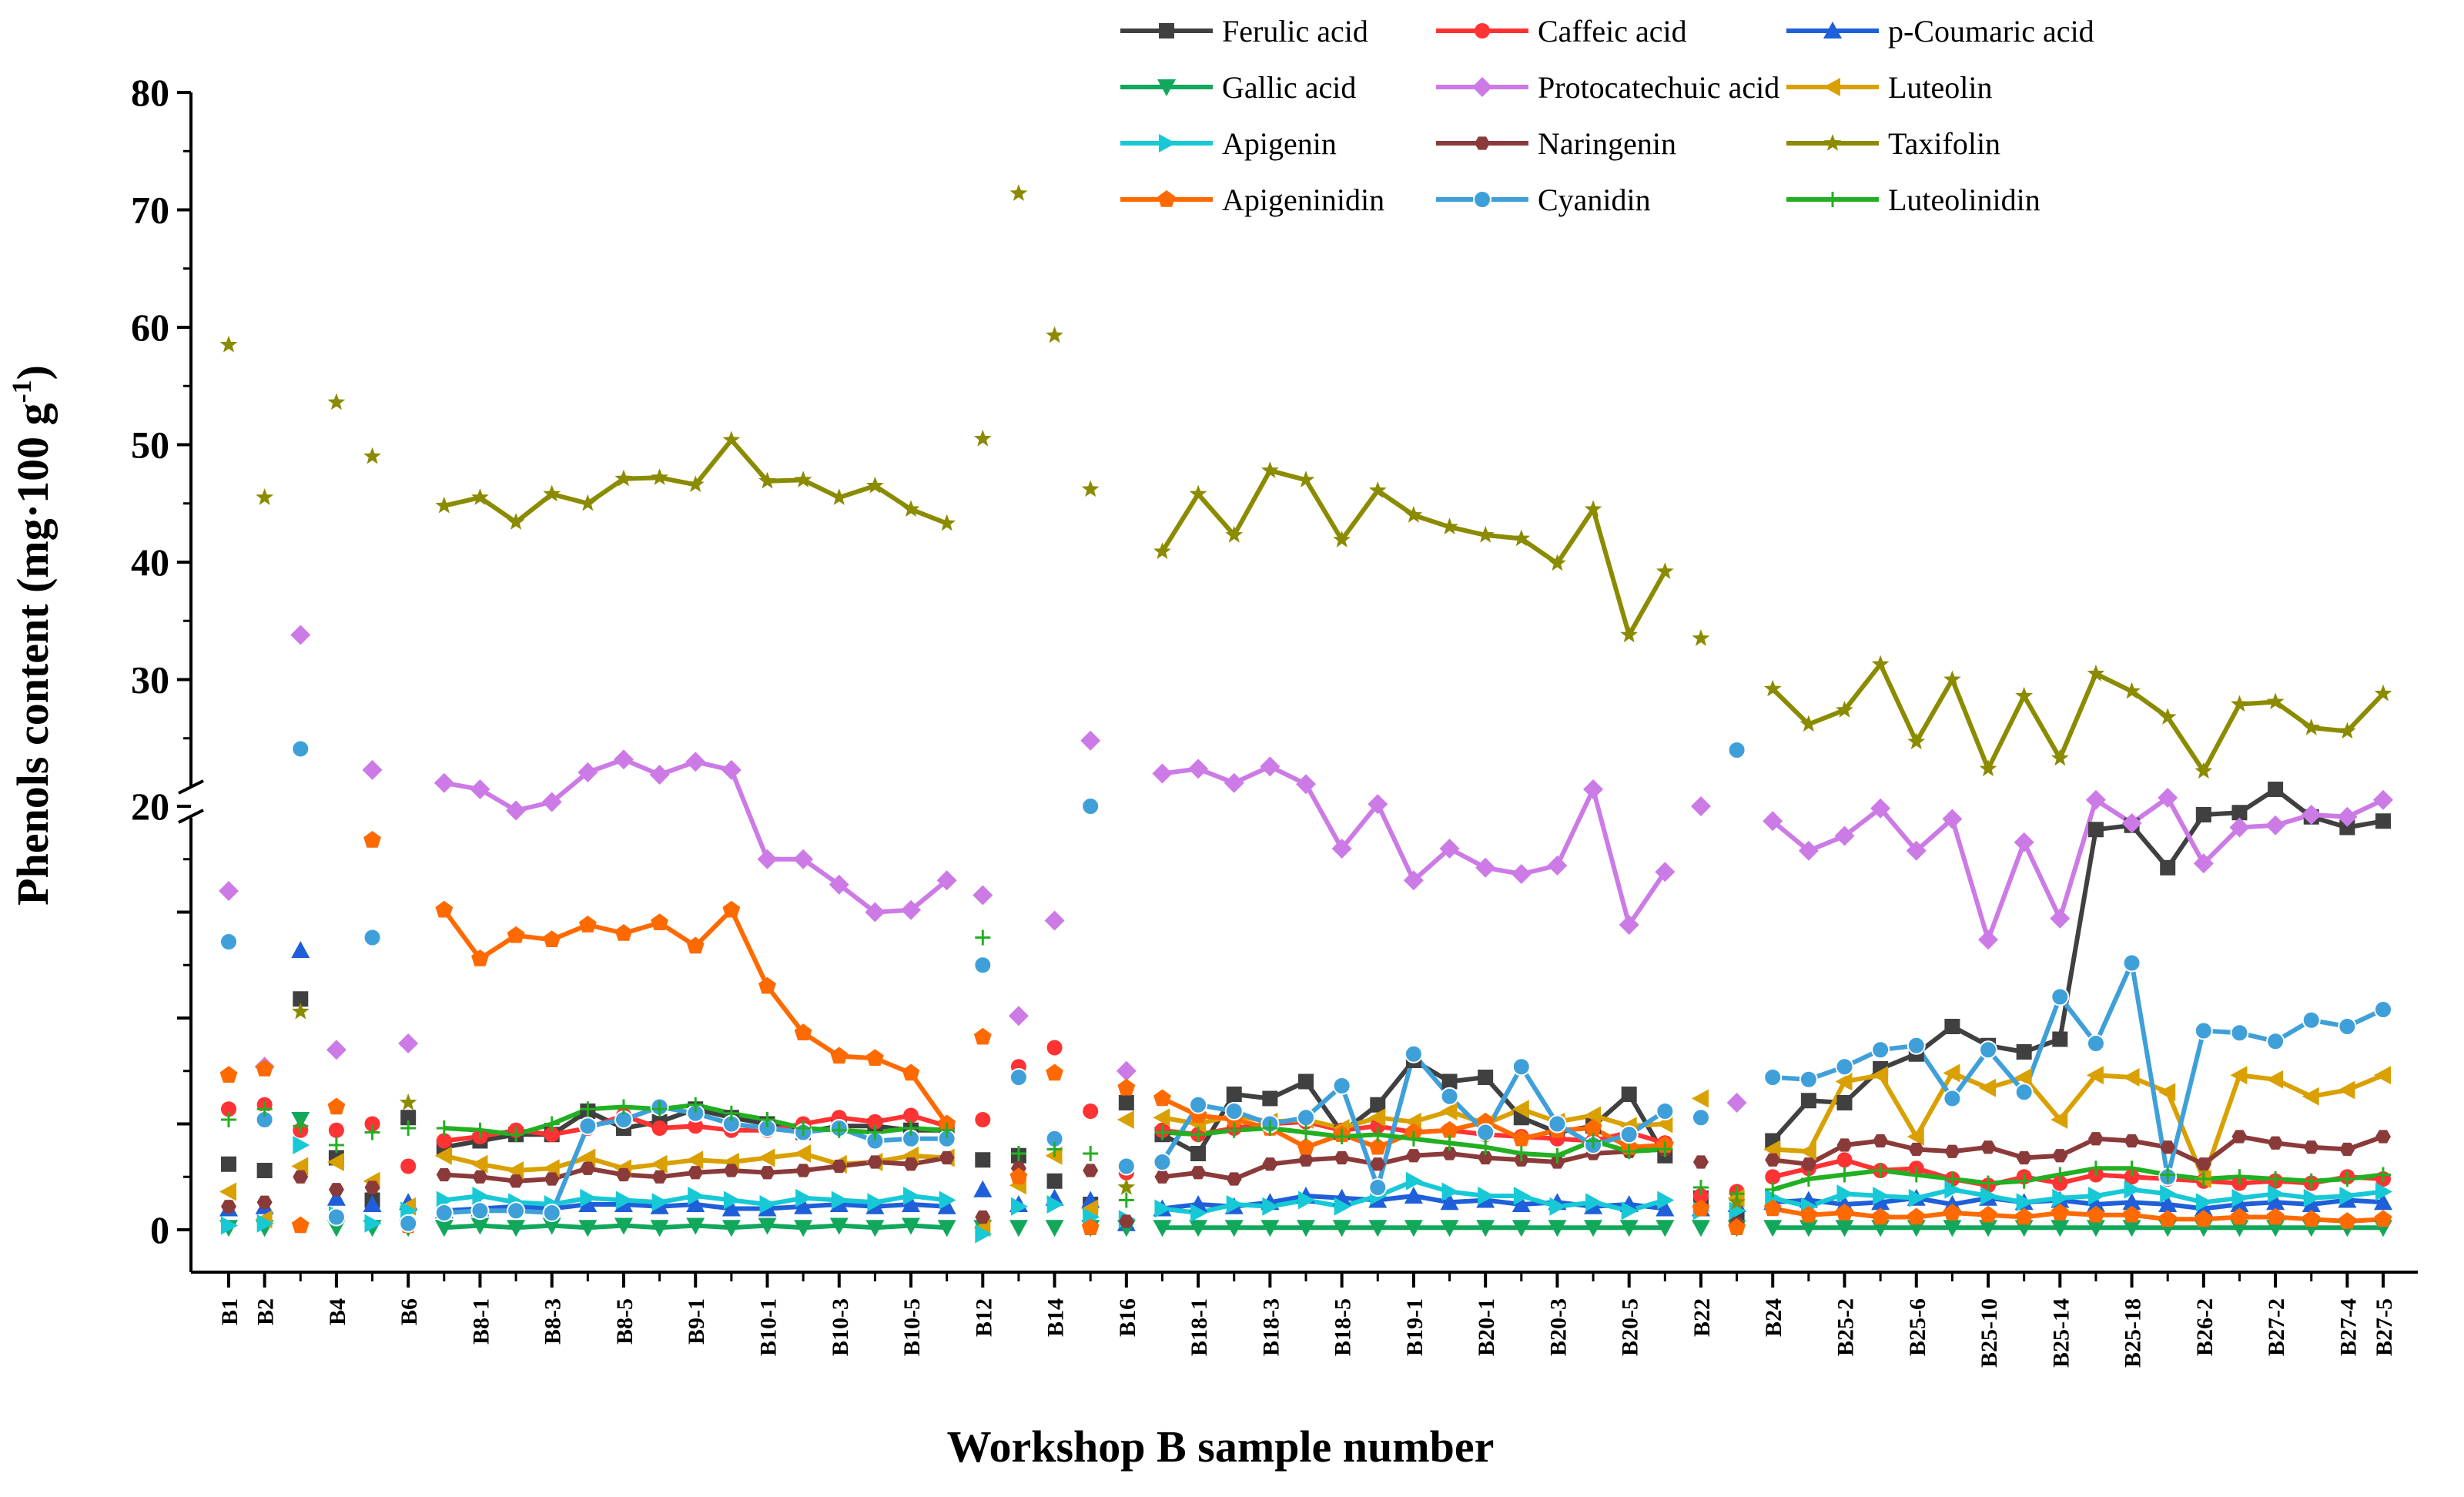  What do you see at coordinates (1343, 1327) in the screenshot?
I see `x-tick-label: B18-5` at bounding box center [1343, 1327].